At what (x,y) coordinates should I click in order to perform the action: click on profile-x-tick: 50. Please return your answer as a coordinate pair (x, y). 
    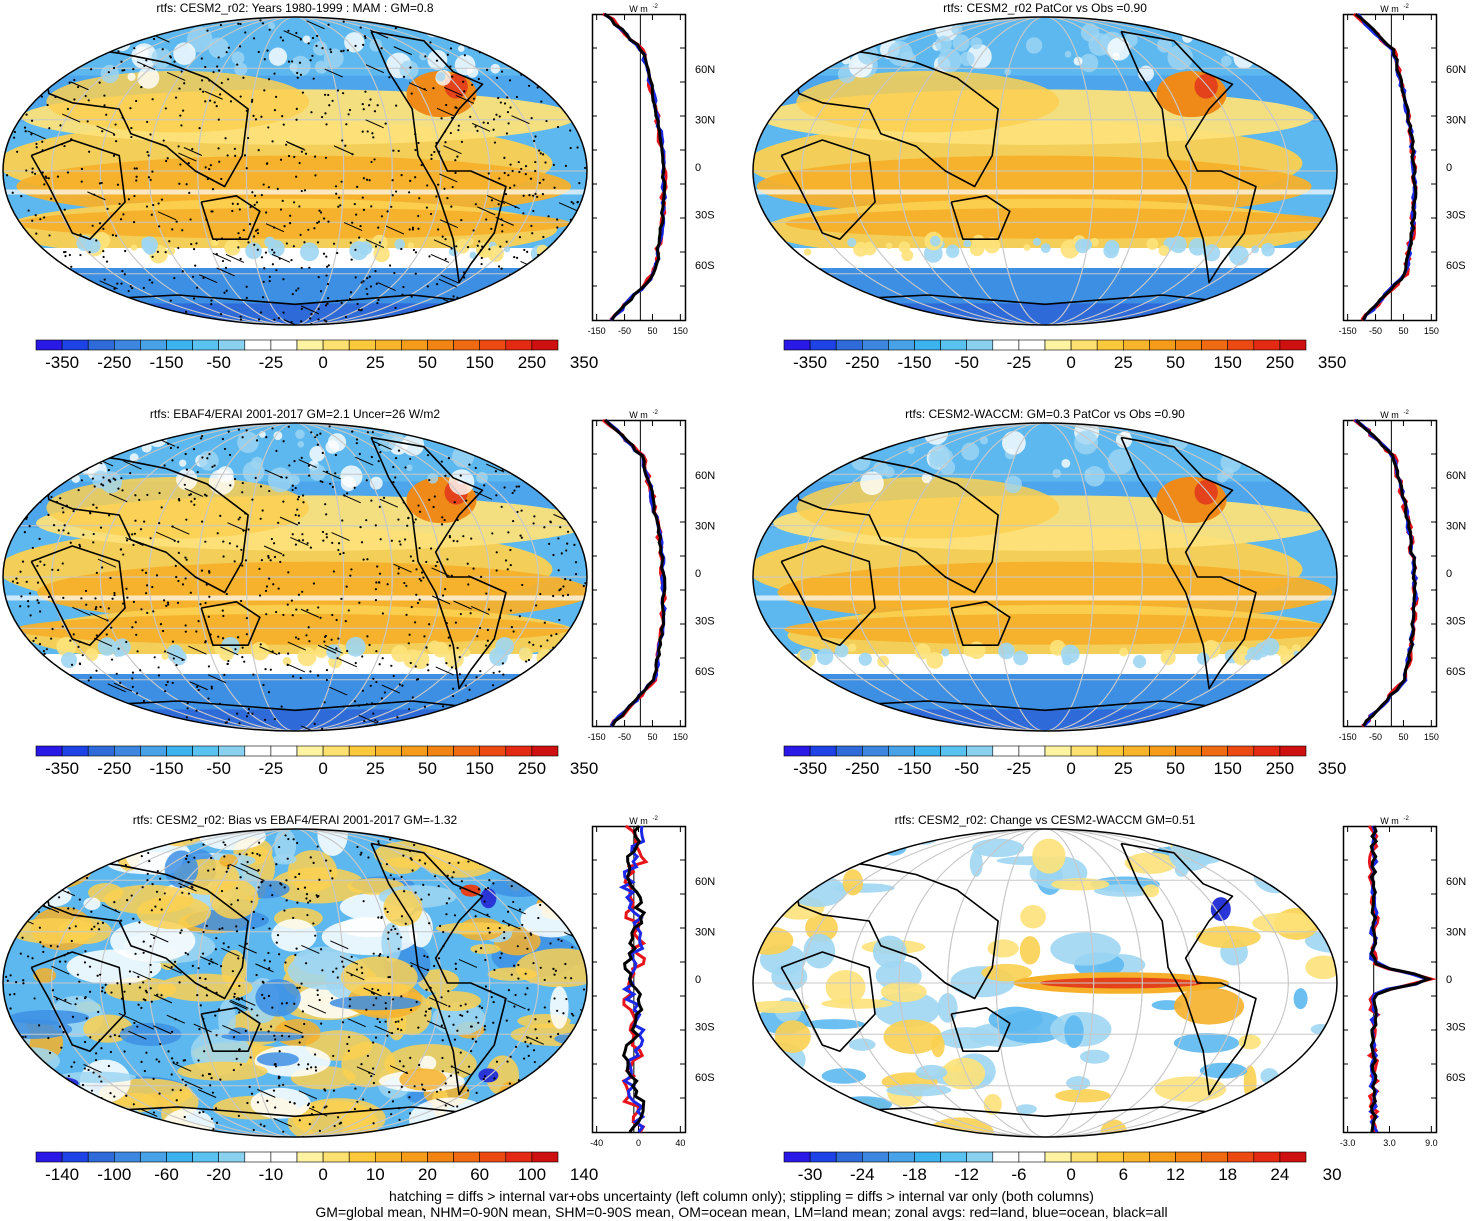
    Looking at the image, I should click on (652, 331).